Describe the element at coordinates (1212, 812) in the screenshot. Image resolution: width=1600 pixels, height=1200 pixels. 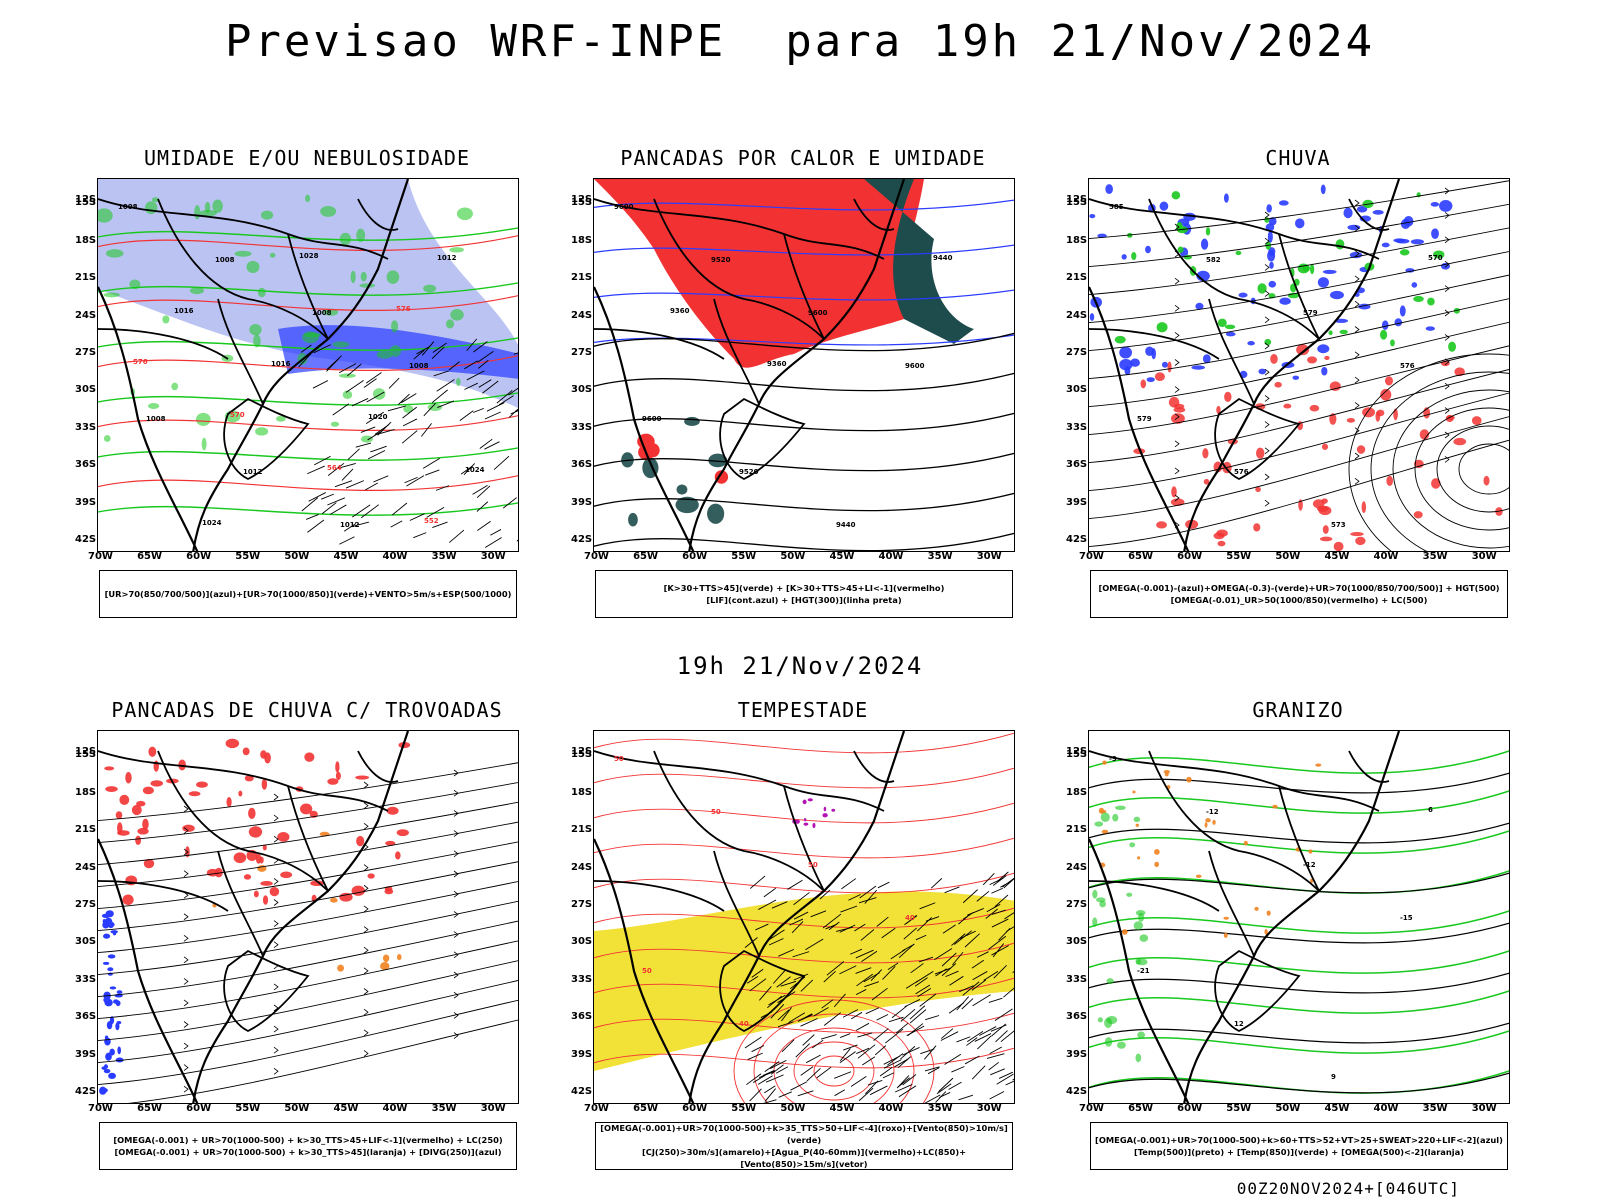
I see `contour-label: -12` at that location.